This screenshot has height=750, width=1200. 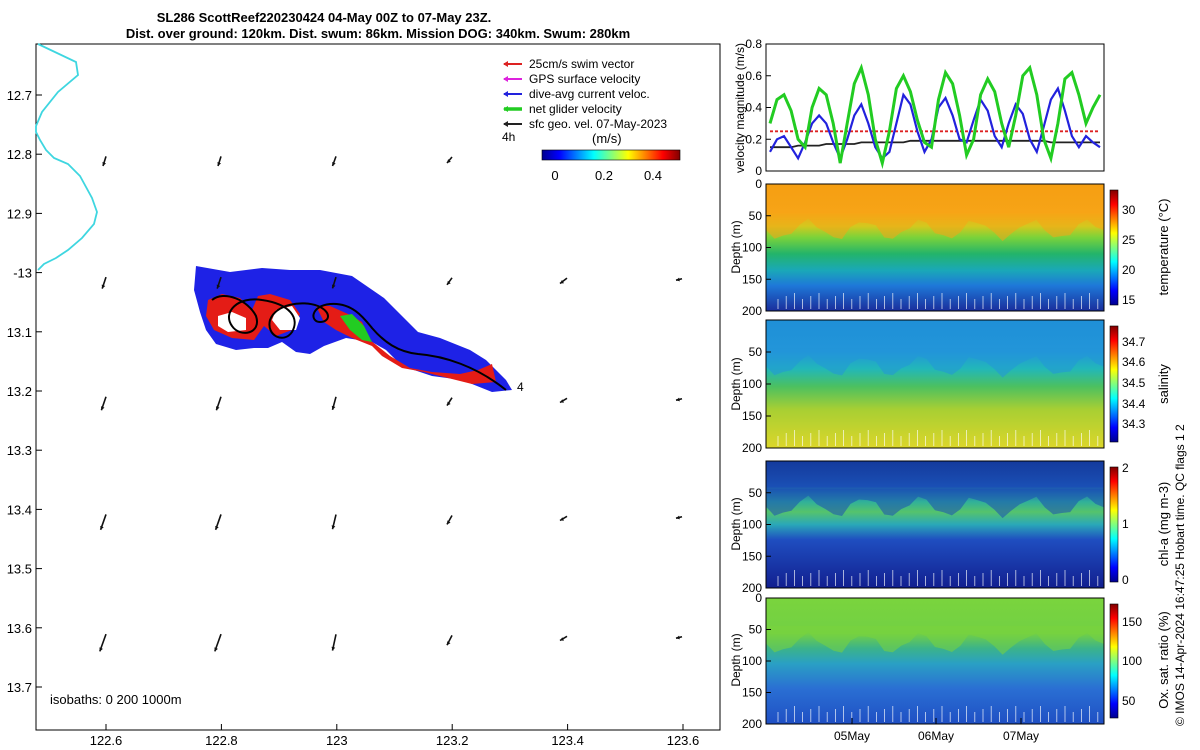 I want to click on section-colorbar-label: chl-a (mg m-3), so click(x=1163, y=524).